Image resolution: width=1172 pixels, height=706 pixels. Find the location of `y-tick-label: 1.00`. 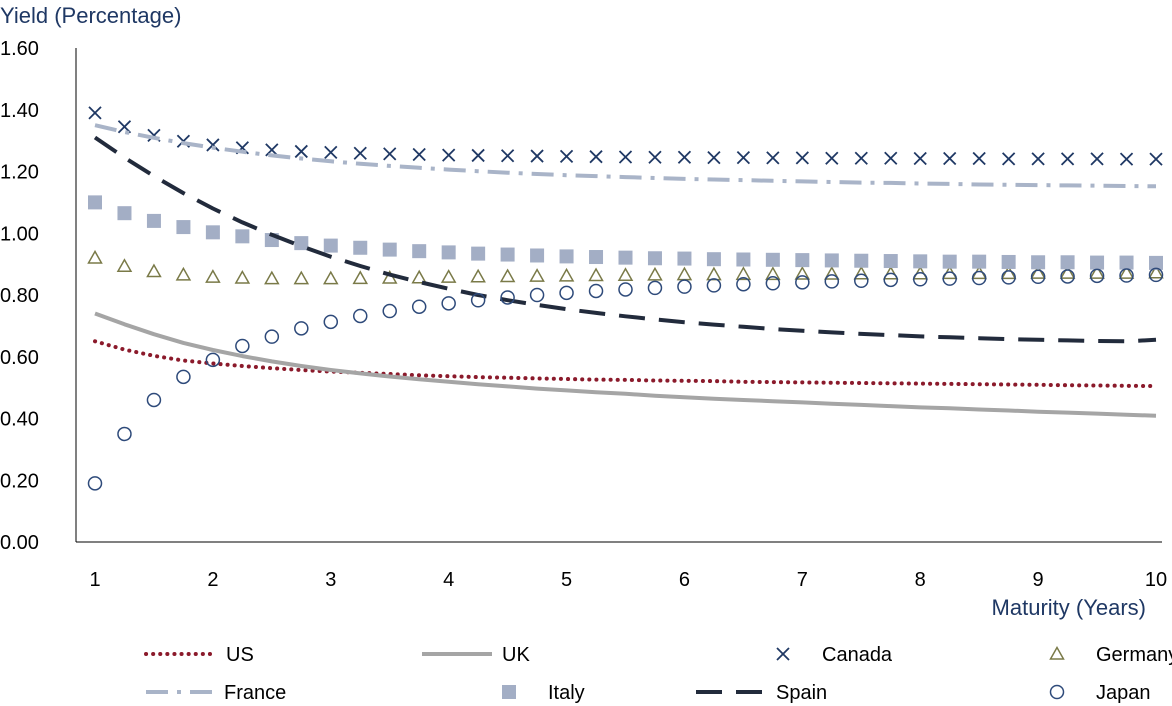

y-tick-label: 1.00 is located at coordinates (19, 234).